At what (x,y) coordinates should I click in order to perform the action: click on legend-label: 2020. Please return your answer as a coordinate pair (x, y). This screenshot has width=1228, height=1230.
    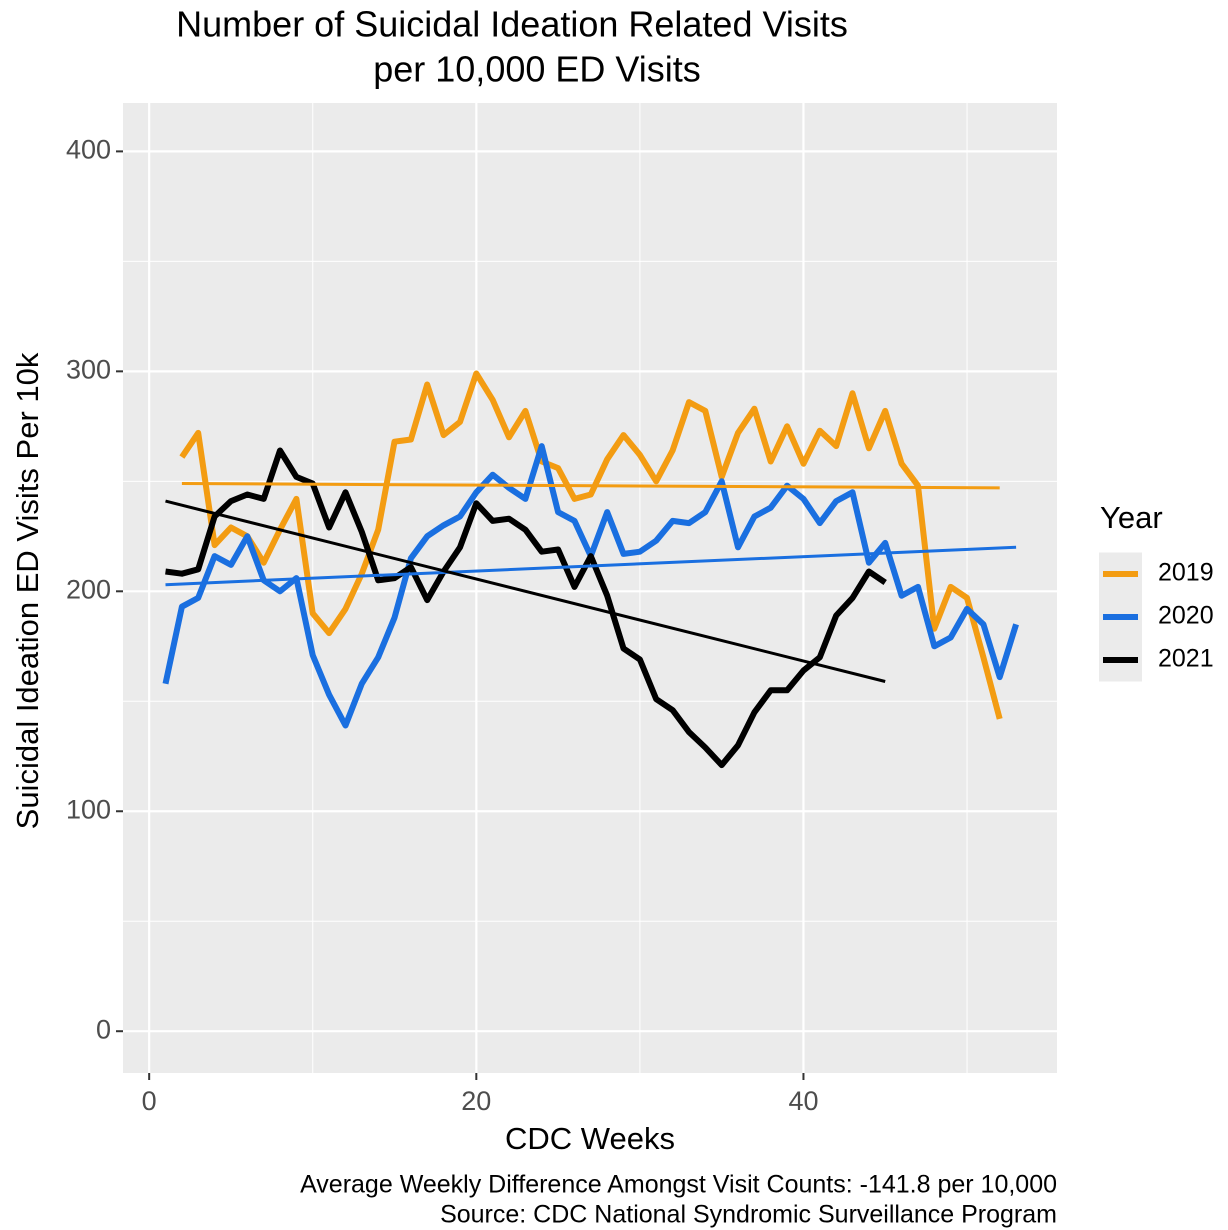
    Looking at the image, I should click on (1186, 616).